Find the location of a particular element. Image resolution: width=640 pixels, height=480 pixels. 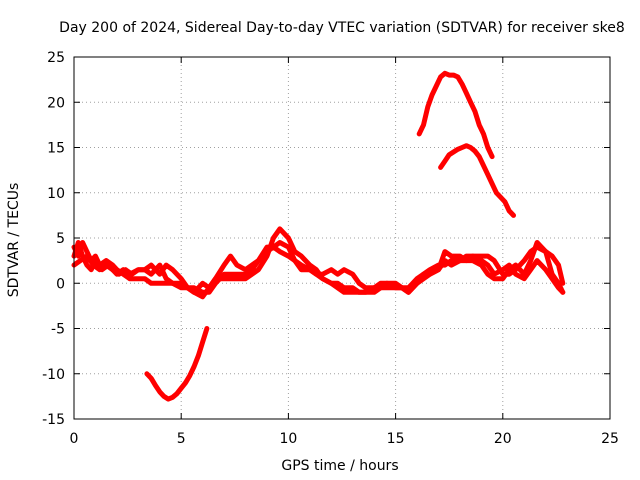

x-tick-label: 0 is located at coordinates (74, 439).